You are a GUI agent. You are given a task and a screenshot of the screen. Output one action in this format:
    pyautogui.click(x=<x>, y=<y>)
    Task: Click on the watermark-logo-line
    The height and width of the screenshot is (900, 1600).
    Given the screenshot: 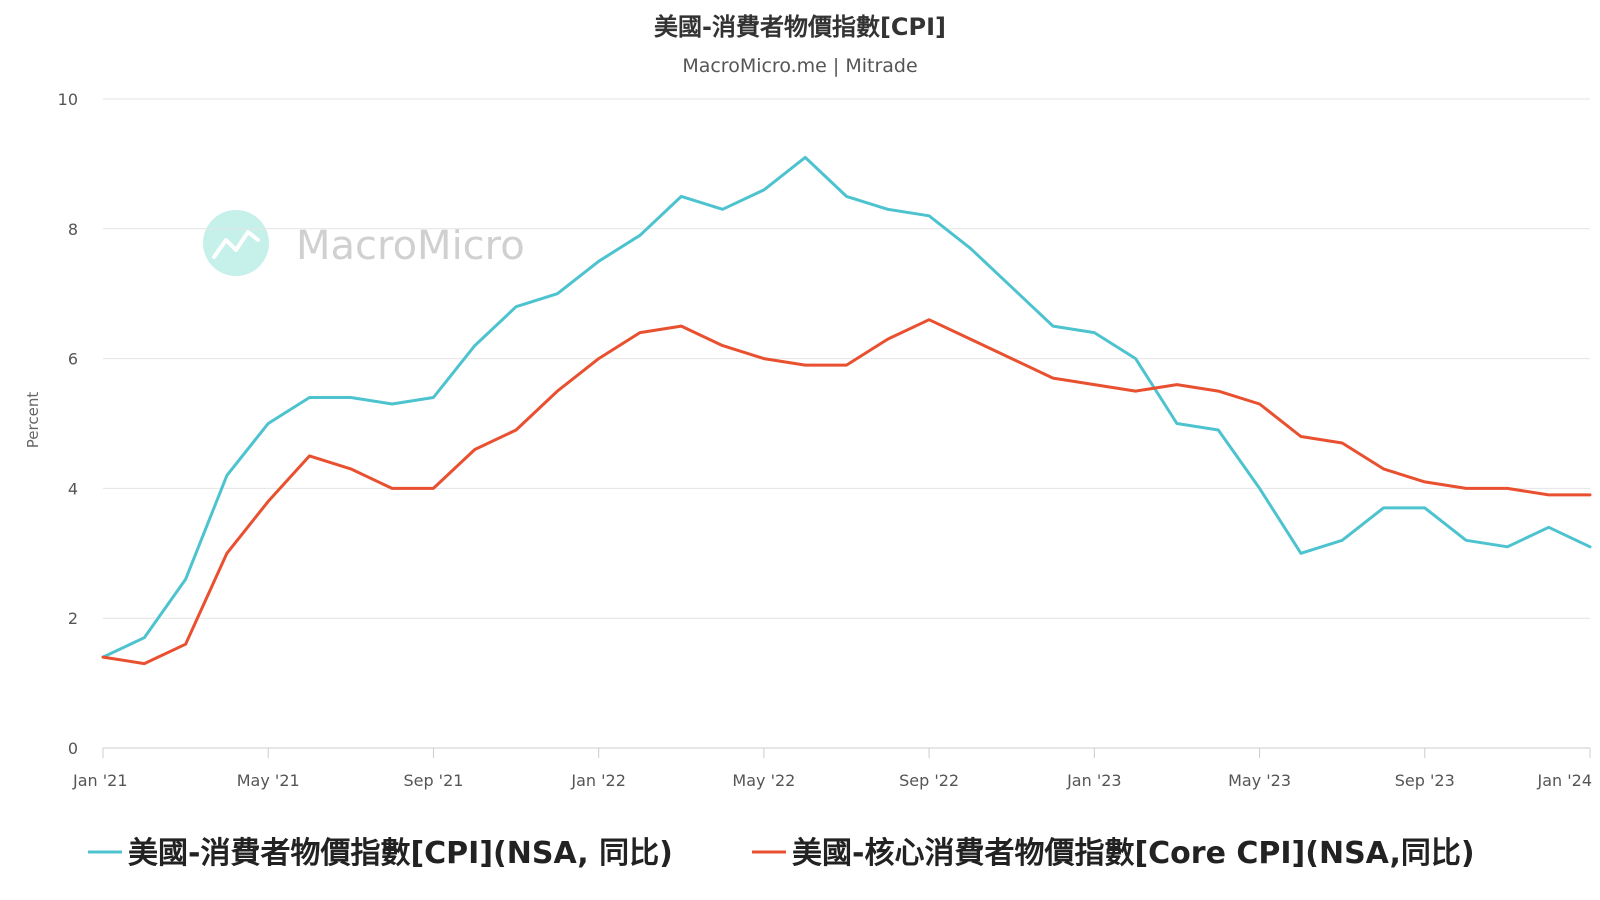 What is the action you would take?
    pyautogui.click(x=236, y=244)
    